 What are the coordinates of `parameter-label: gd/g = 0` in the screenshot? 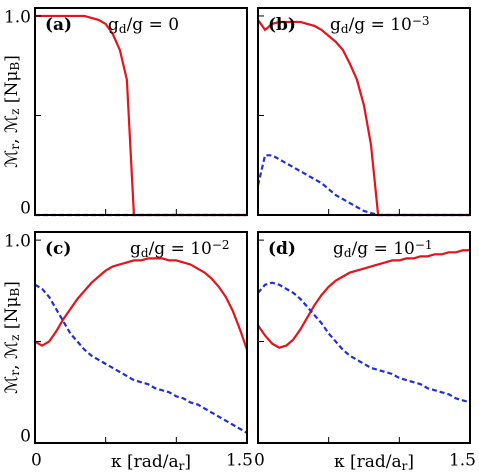 It's located at (143, 25).